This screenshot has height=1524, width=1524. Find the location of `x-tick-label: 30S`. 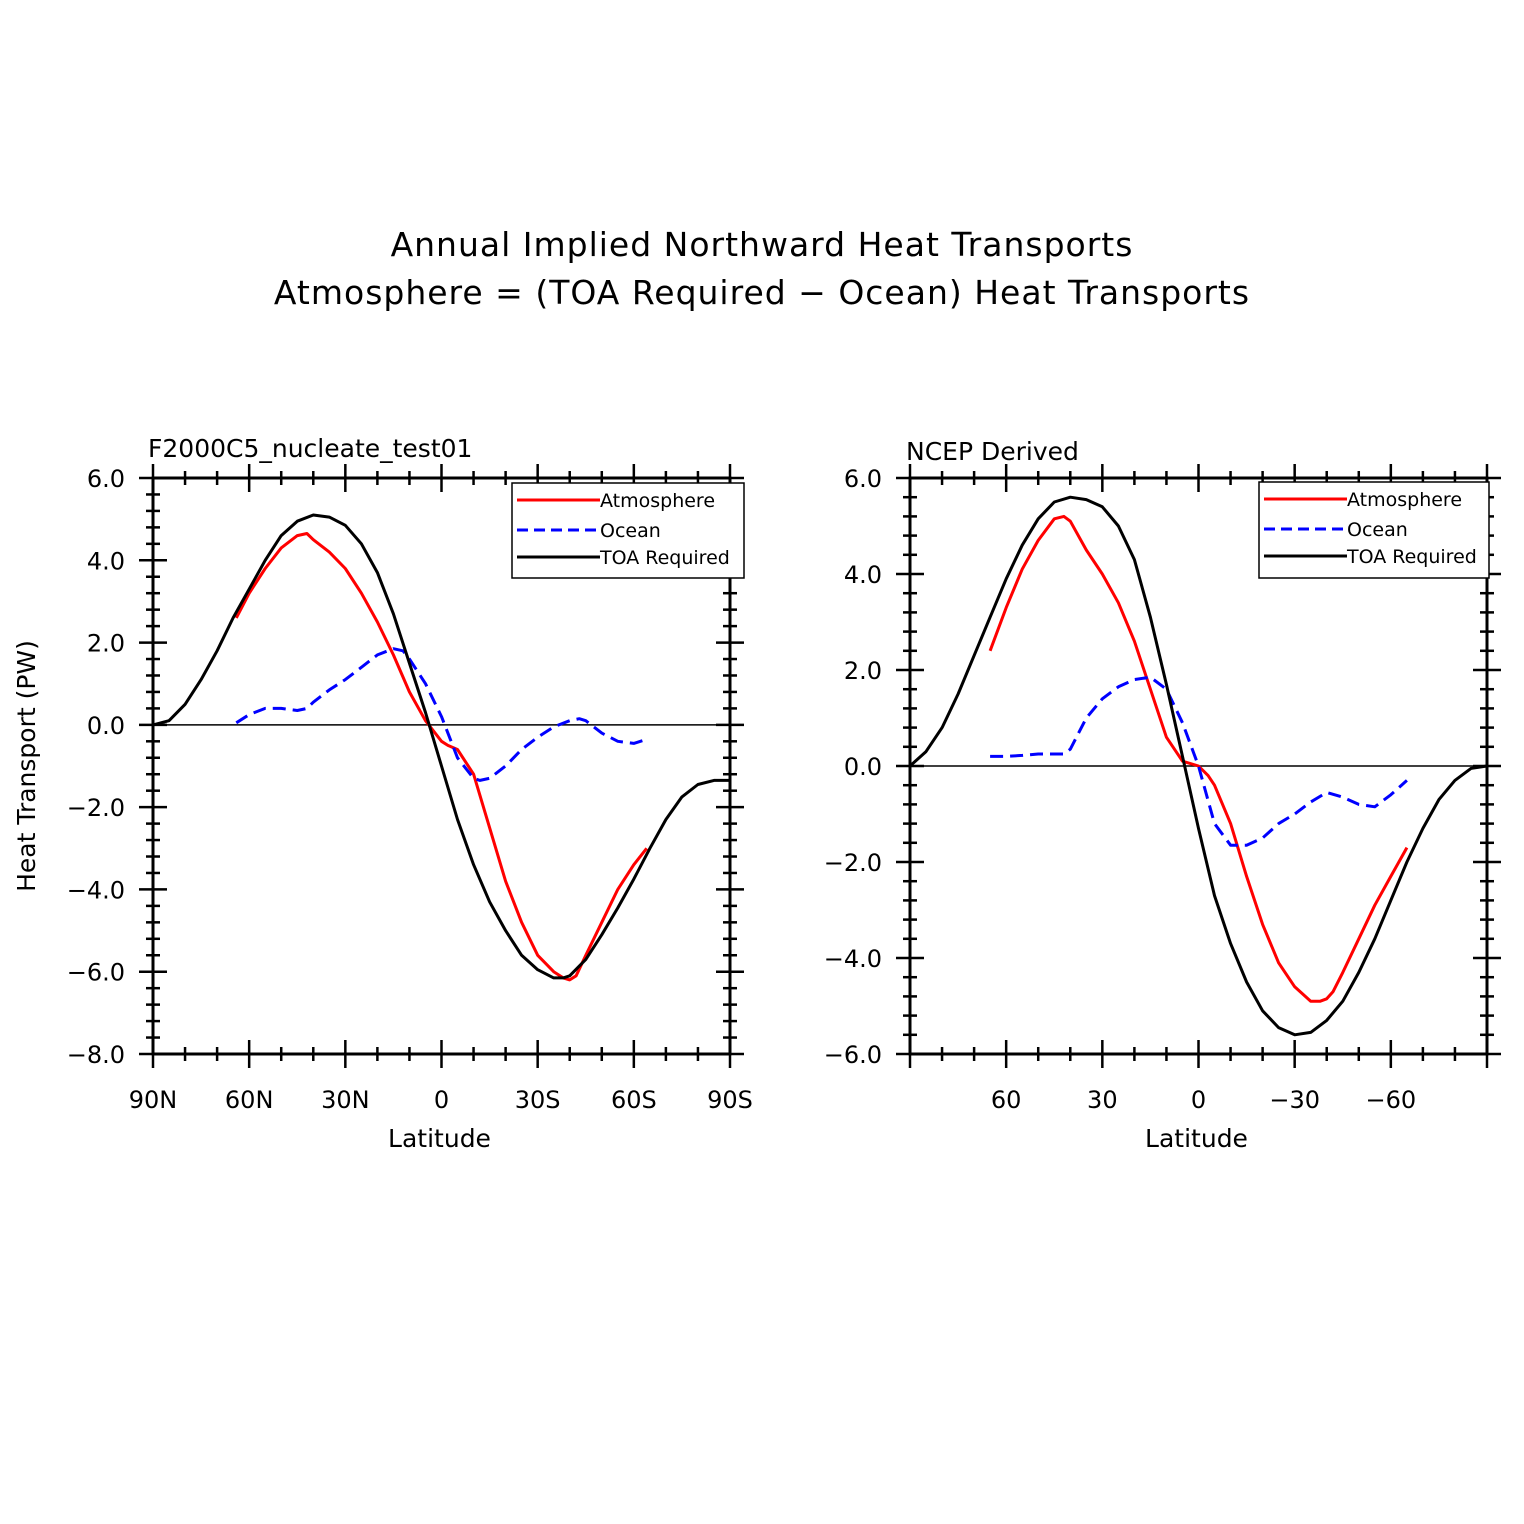

x-tick-label: 30S is located at coordinates (538, 1100).